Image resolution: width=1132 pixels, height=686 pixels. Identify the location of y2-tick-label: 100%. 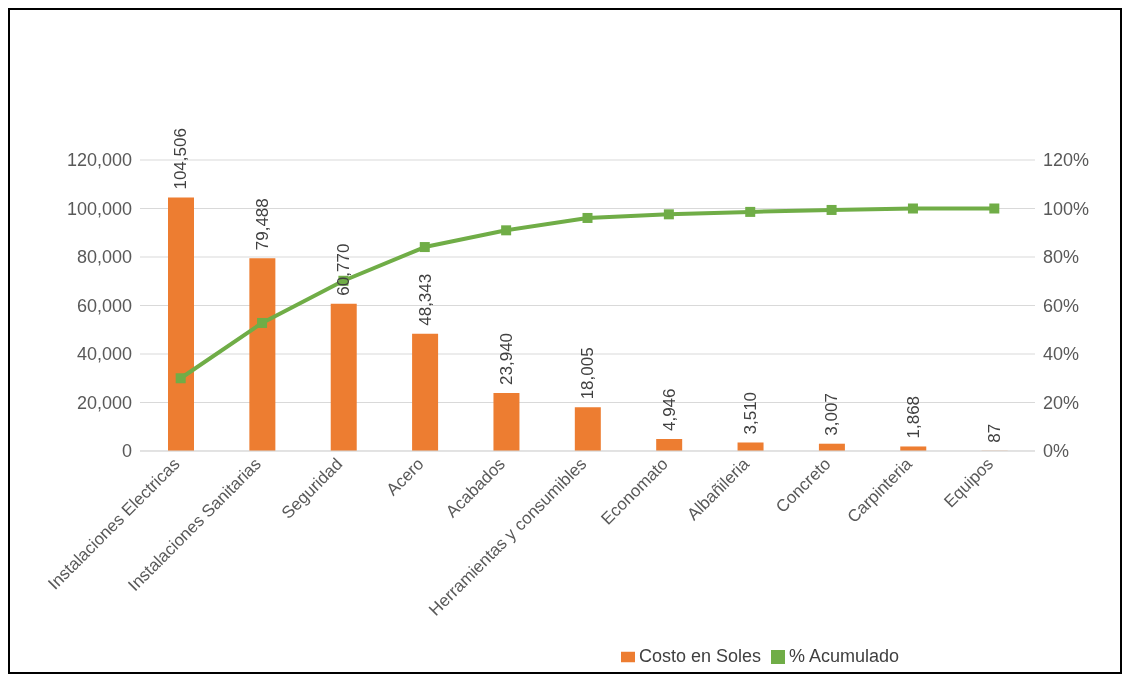
(1066, 208).